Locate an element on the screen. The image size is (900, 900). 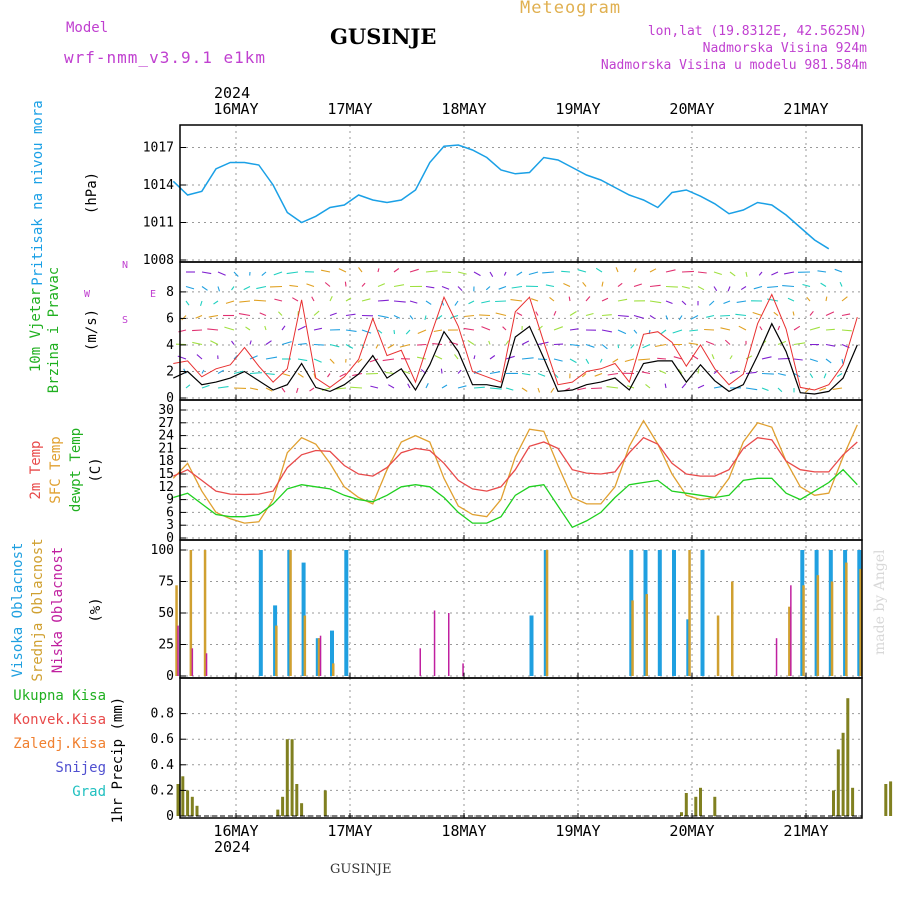
year-bottom: 2024 is located at coordinates (232, 847).